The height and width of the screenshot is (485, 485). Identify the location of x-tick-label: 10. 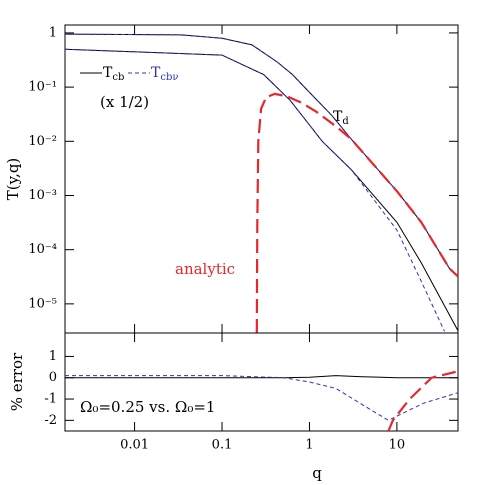
(397, 445).